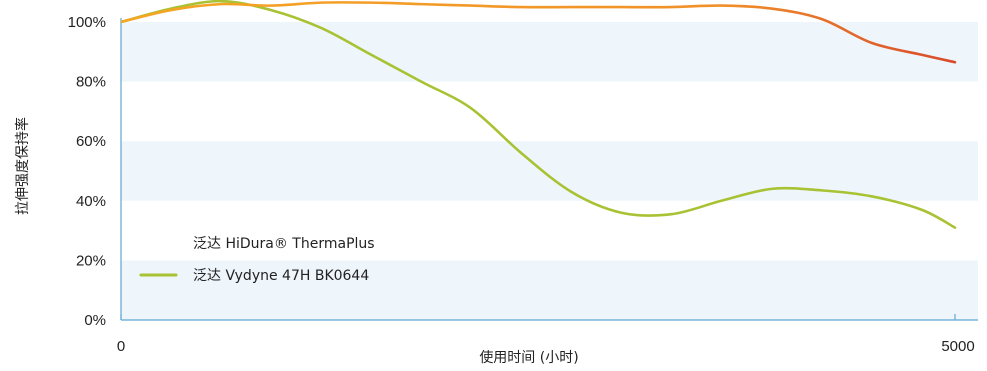 This screenshot has height=371, width=987. Describe the element at coordinates (87, 171) in the screenshot. I see `y-tick-labels: 0% 20% 40% 60% 80% 100%` at that location.